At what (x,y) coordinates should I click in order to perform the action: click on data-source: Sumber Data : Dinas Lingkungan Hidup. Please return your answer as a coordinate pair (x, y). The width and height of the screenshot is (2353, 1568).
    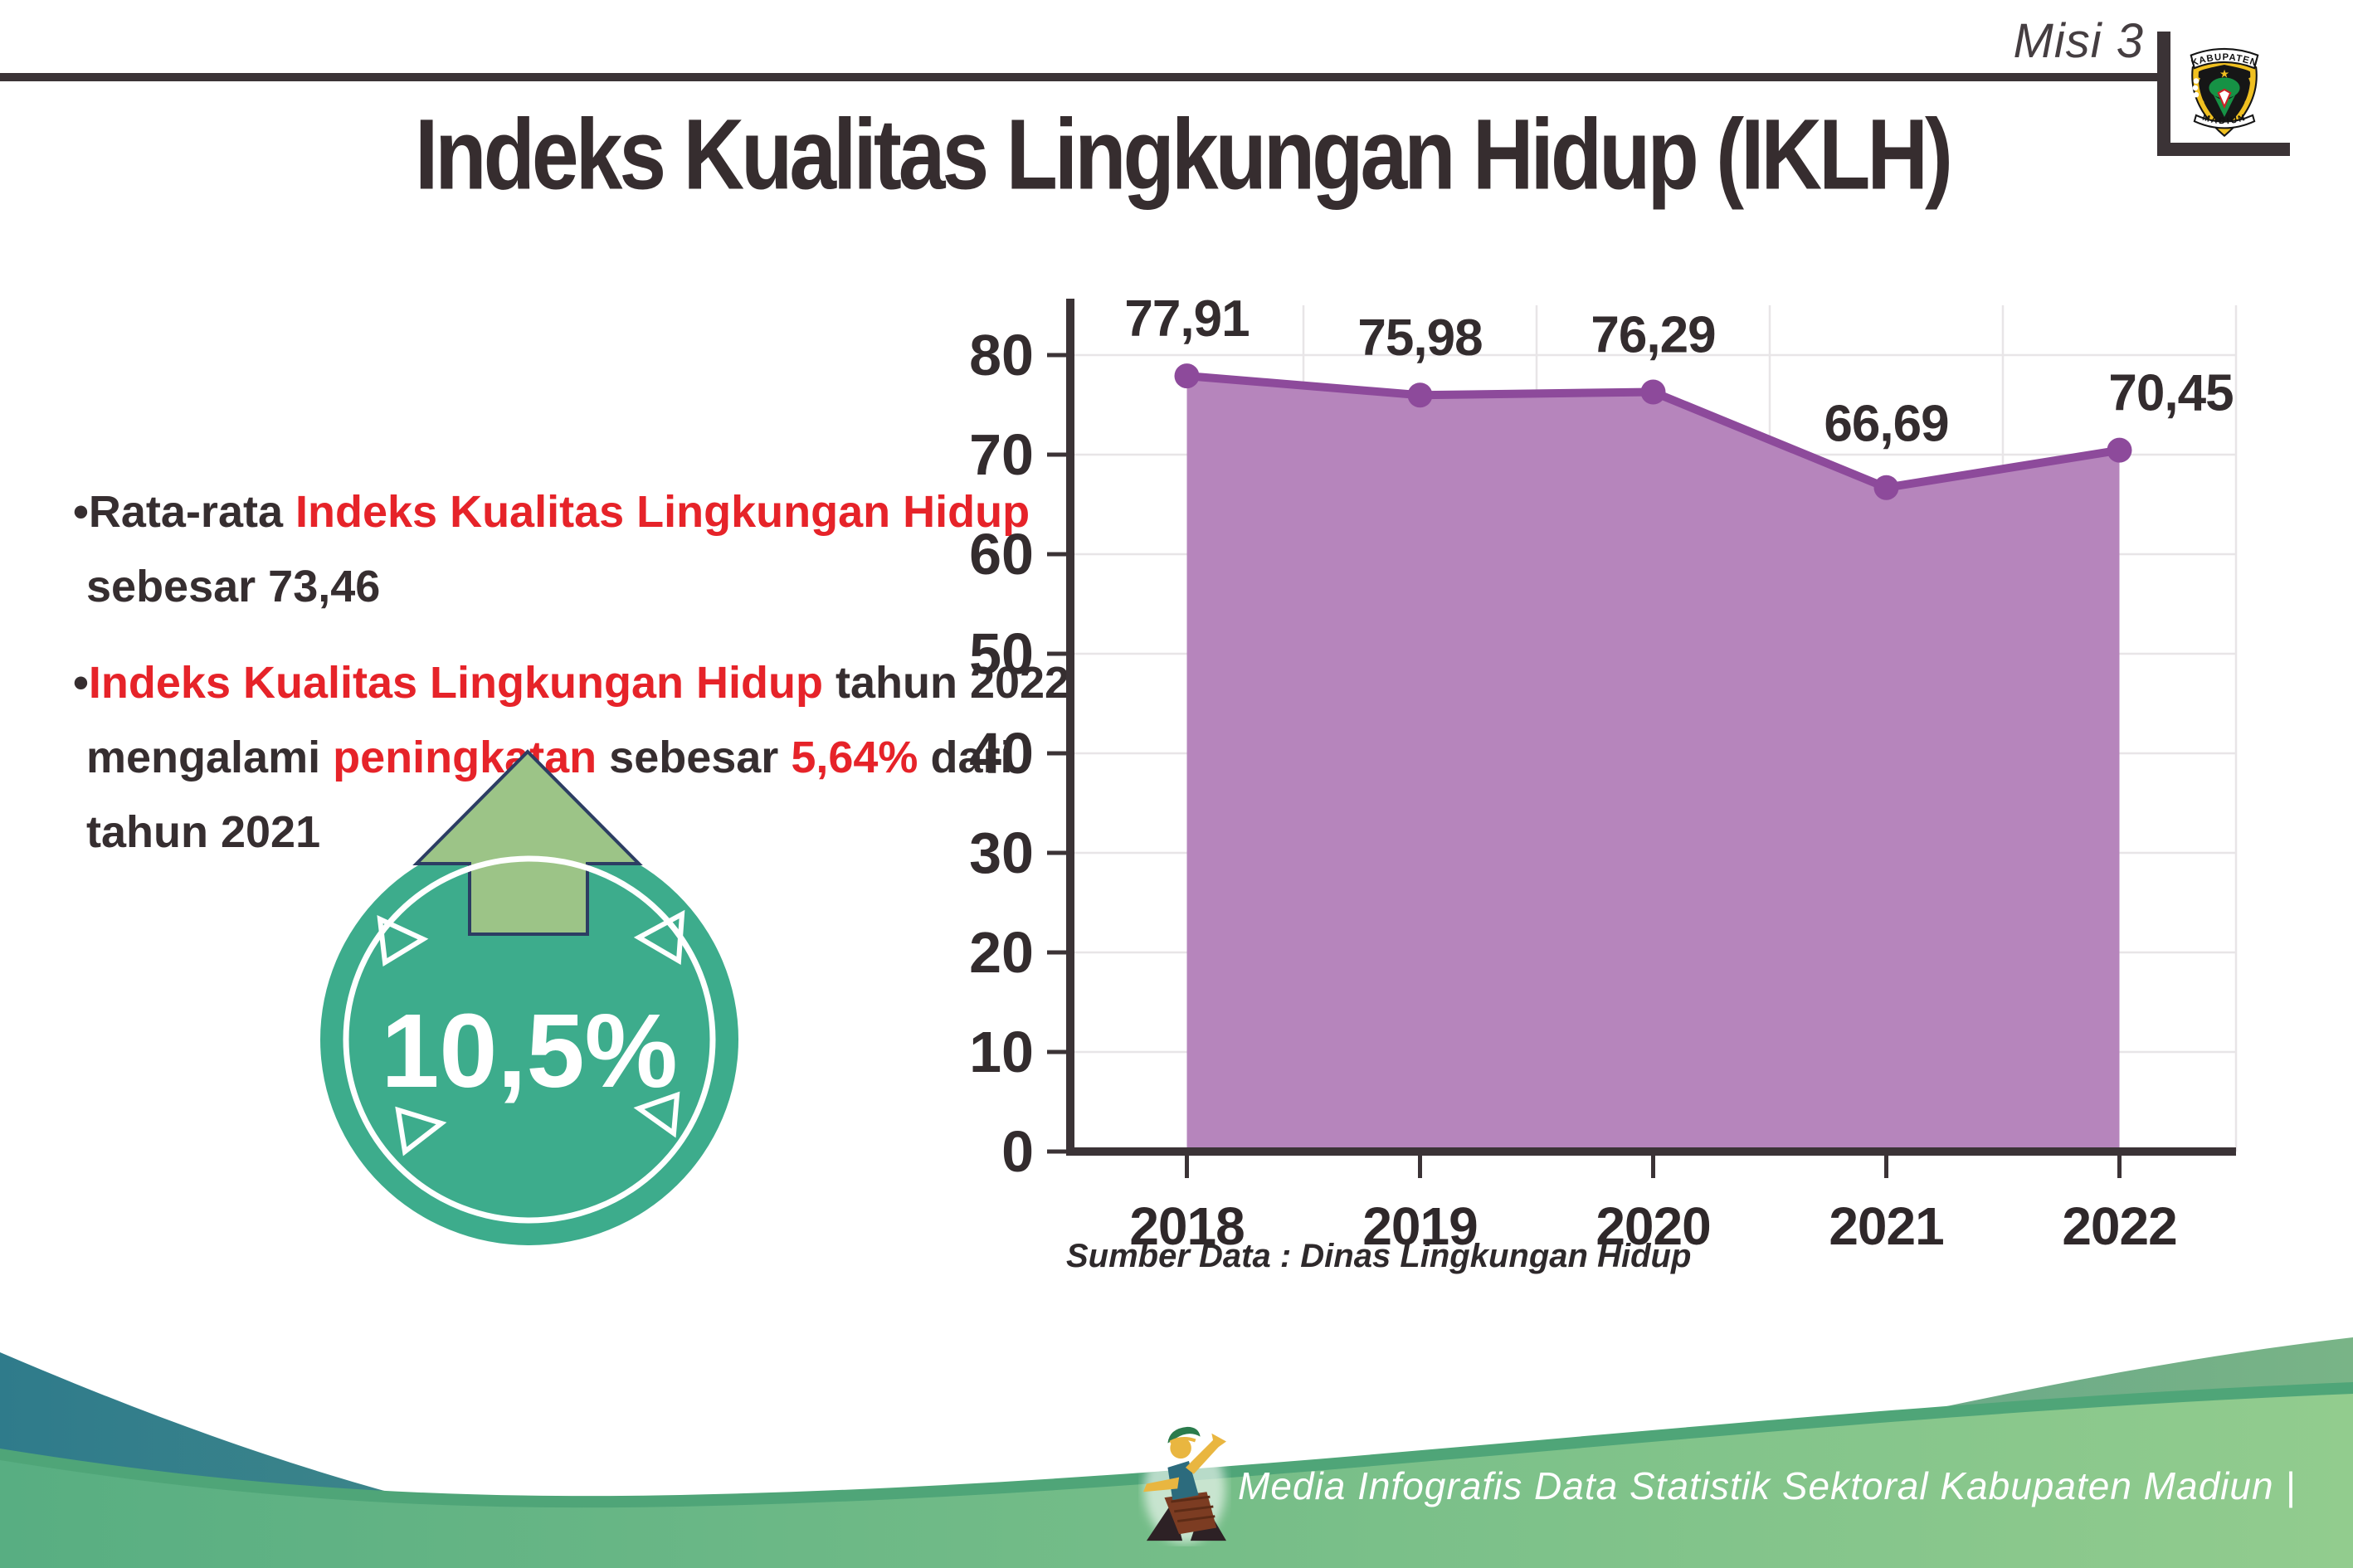
    Looking at the image, I should click on (1379, 1256).